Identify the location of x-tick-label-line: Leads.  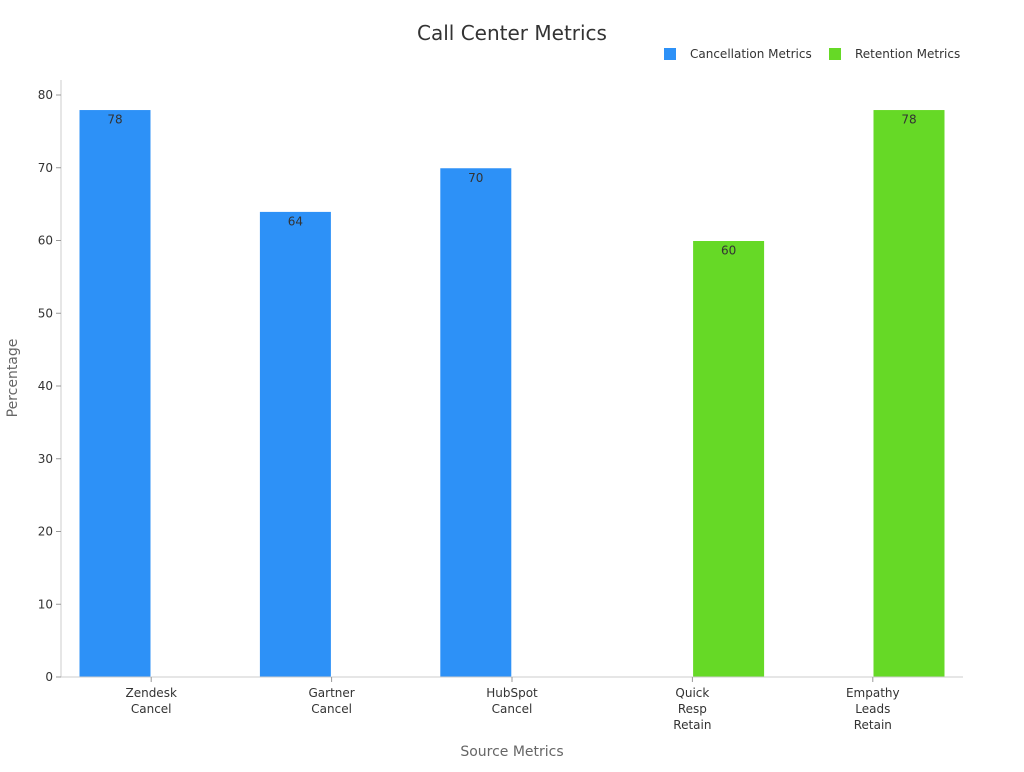
(872, 709).